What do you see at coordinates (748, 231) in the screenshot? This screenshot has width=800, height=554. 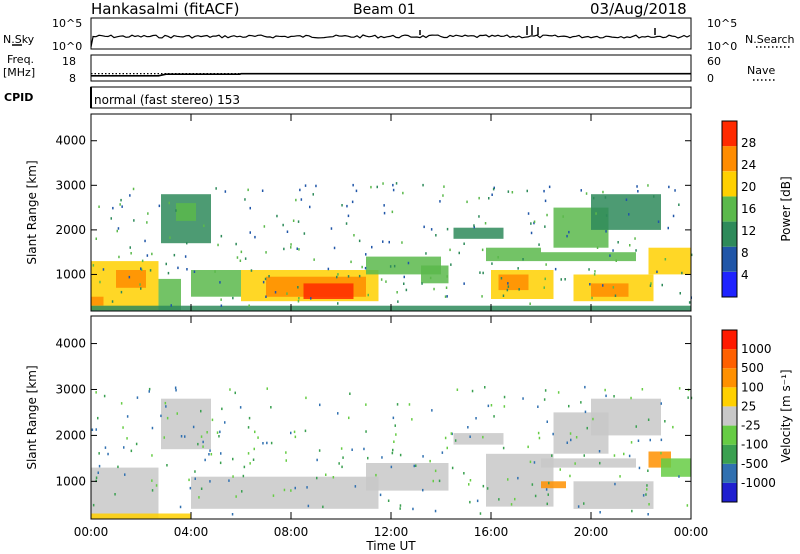 I see `power-colorbar-tick-label: 12` at bounding box center [748, 231].